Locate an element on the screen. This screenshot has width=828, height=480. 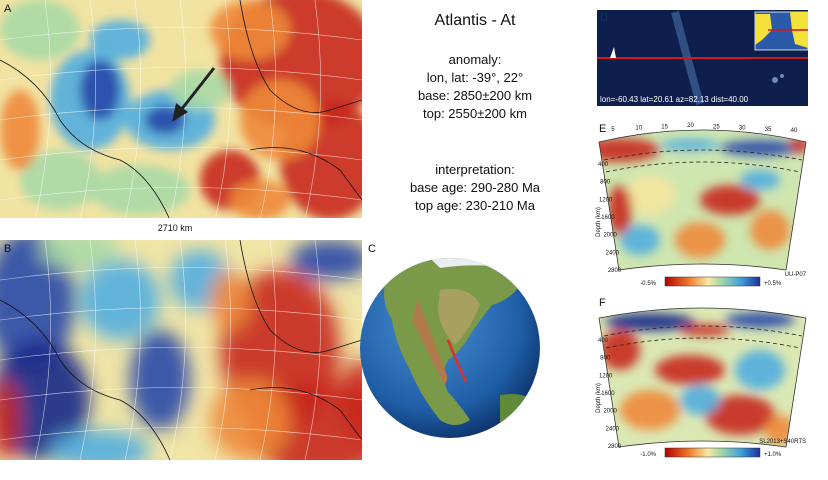
distance-tick-label: 40 is located at coordinates (794, 131).